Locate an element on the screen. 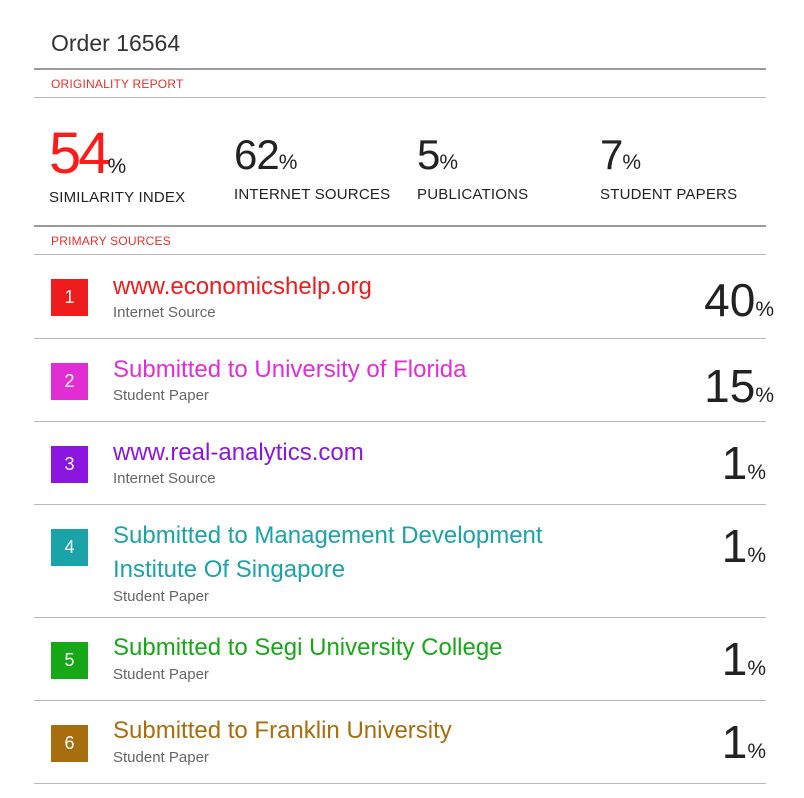  primary-sources-label: PRIMARY SOURCES is located at coordinates (111, 241).